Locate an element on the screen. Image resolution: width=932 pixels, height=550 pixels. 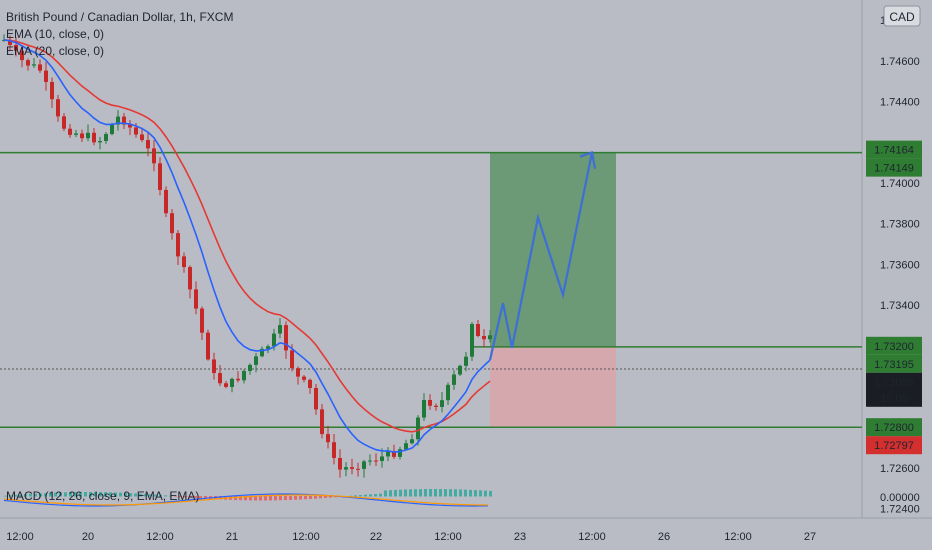
projection-path is located at coordinates (541, 256).